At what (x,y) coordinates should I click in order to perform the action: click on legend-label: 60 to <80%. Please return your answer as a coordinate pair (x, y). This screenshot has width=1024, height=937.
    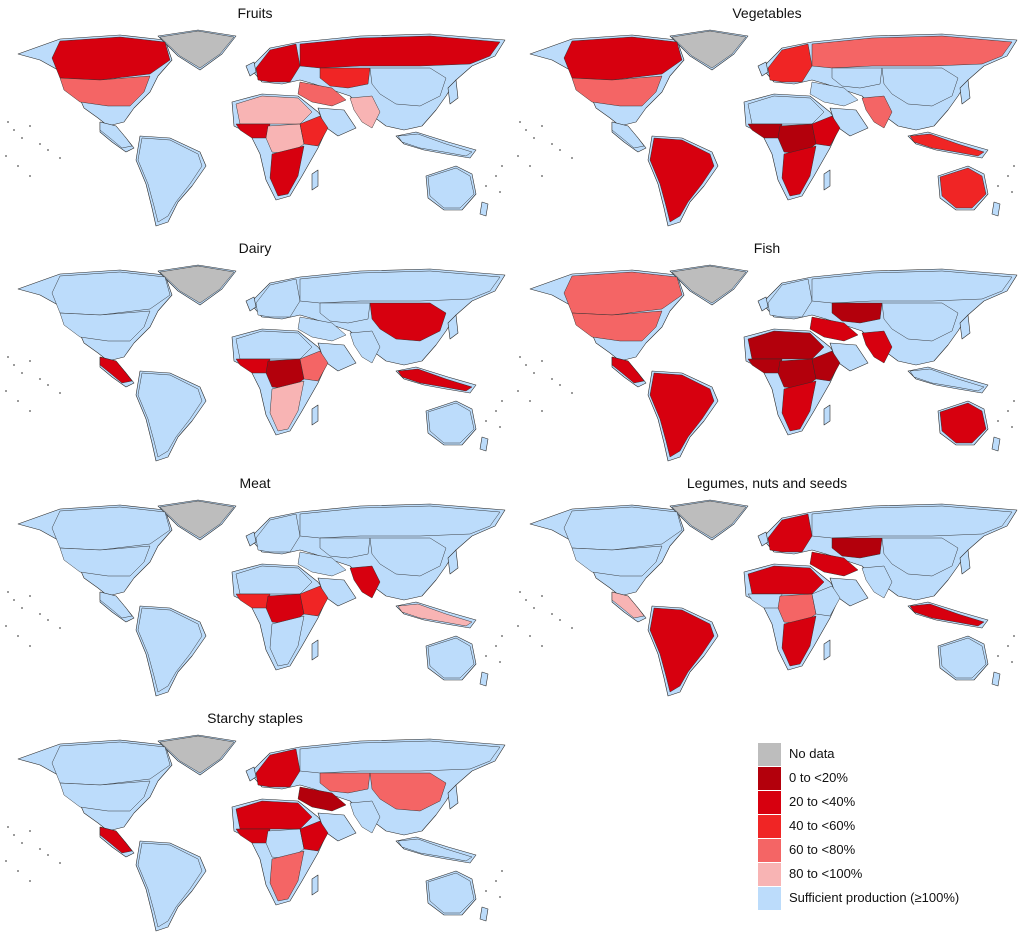
    Looking at the image, I should click on (822, 849).